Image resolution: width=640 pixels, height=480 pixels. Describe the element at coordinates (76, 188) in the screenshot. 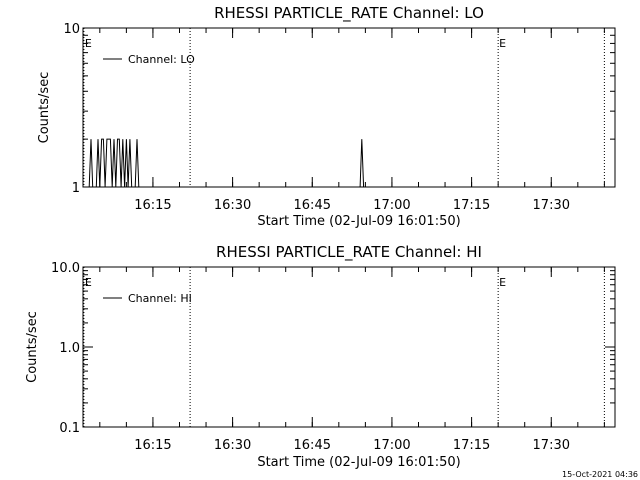

I see `y-tick-label: 1` at that location.